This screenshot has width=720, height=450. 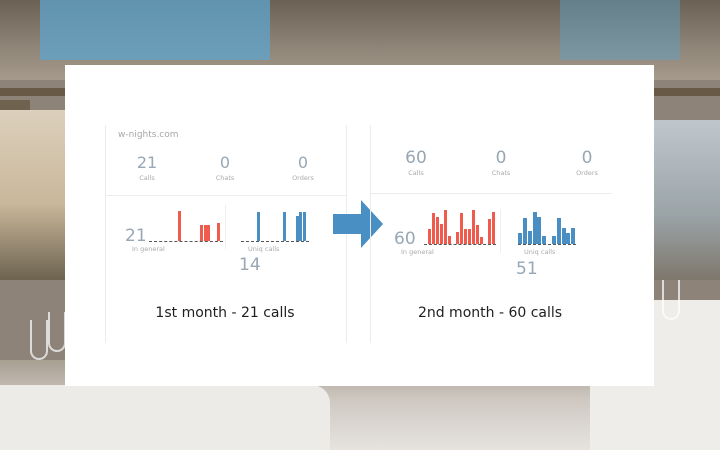 I want to click on stat-value: 21, so click(x=147, y=162).